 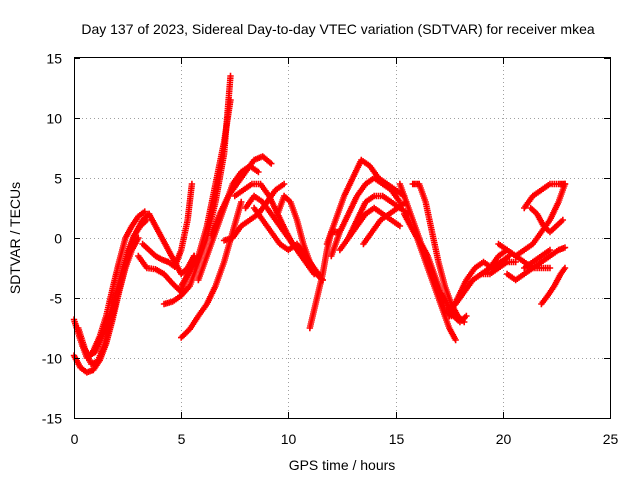 I want to click on series-track-af, so click(x=536, y=264).